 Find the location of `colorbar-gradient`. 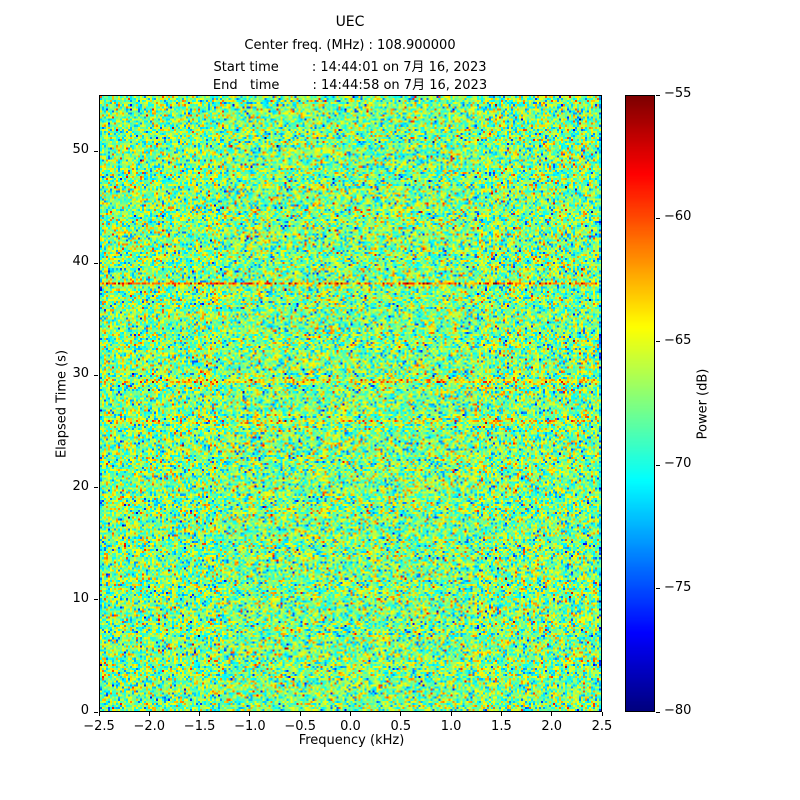

colorbar-gradient is located at coordinates (640, 403).